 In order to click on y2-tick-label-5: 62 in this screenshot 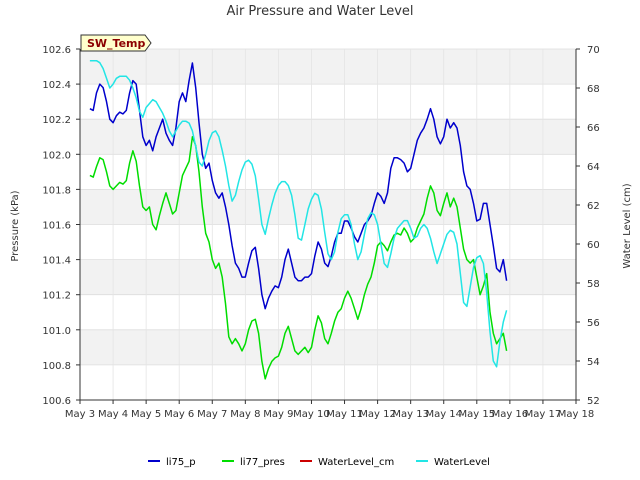, I will do `click(593, 206)`.